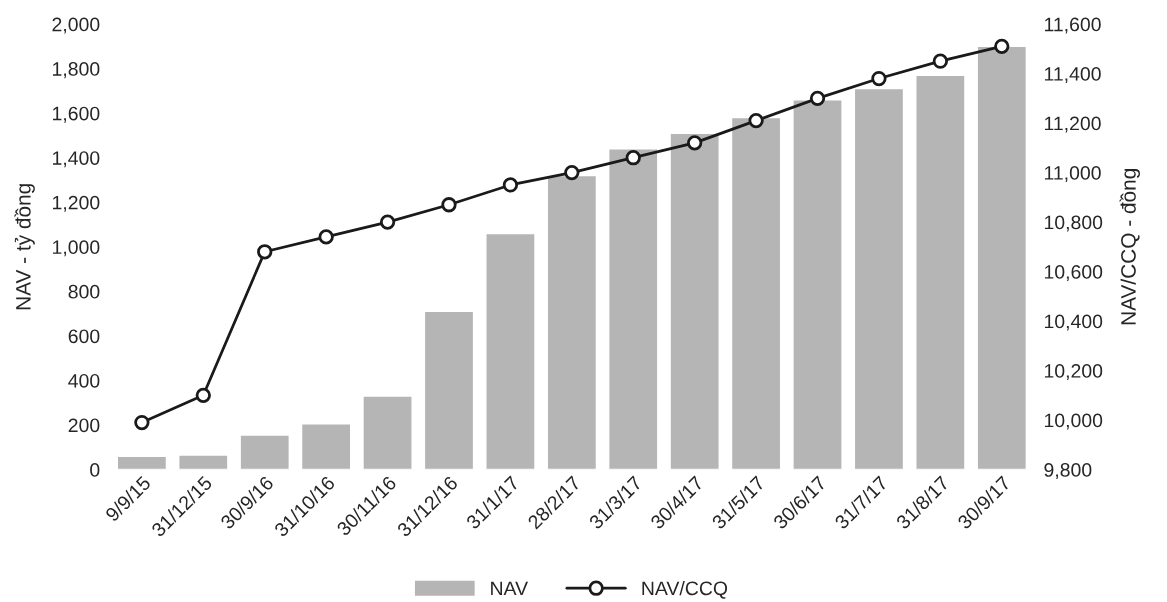  Describe the element at coordinates (76, 114) in the screenshot. I see `y-tick-label: 1,600` at that location.